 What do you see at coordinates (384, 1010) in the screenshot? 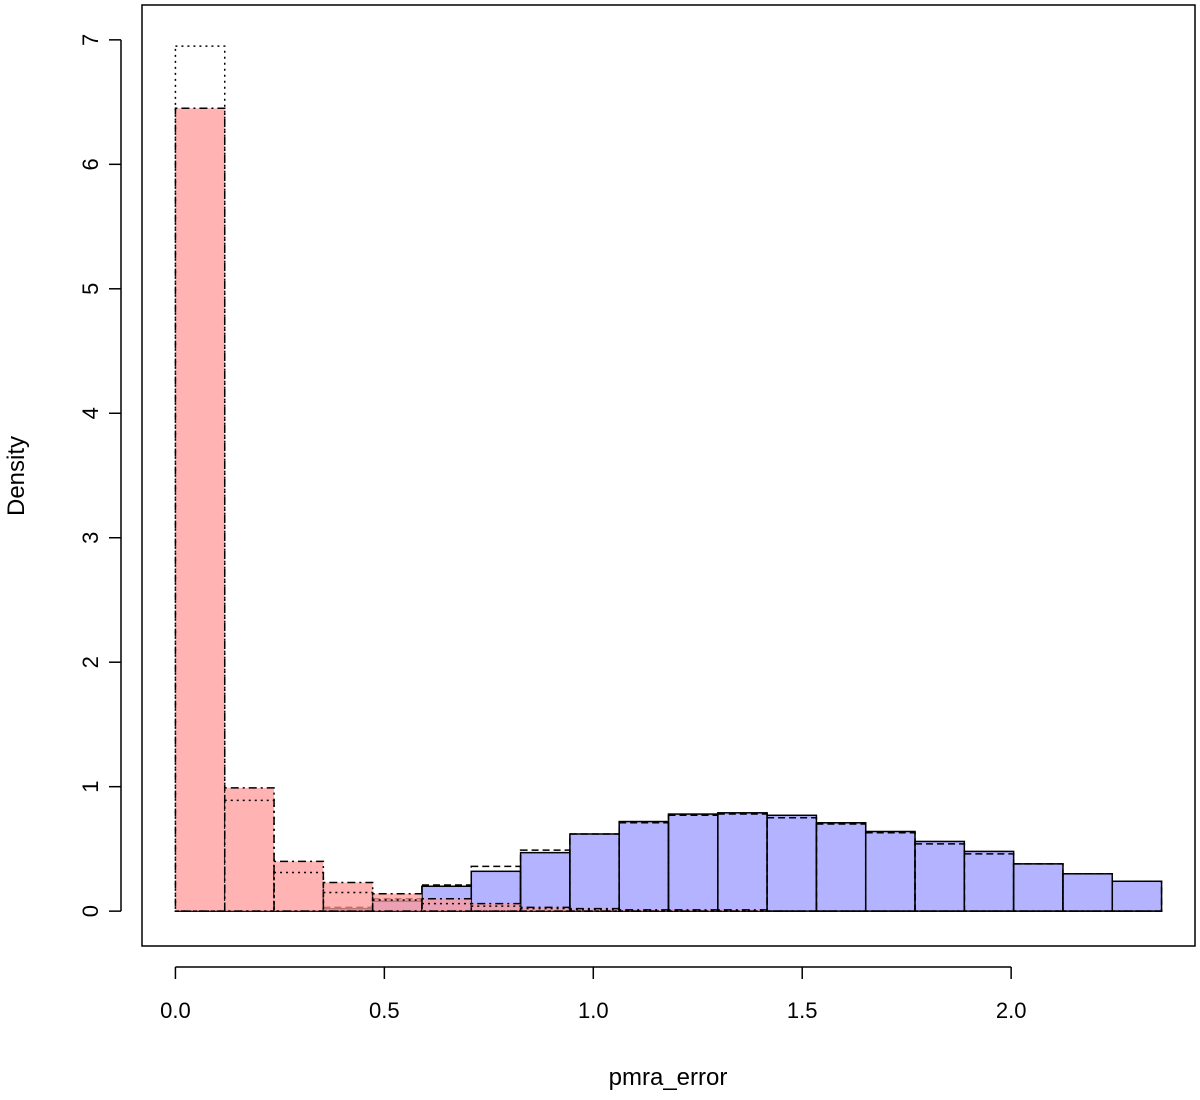
I see `x-tick-label: 0.5` at bounding box center [384, 1010].